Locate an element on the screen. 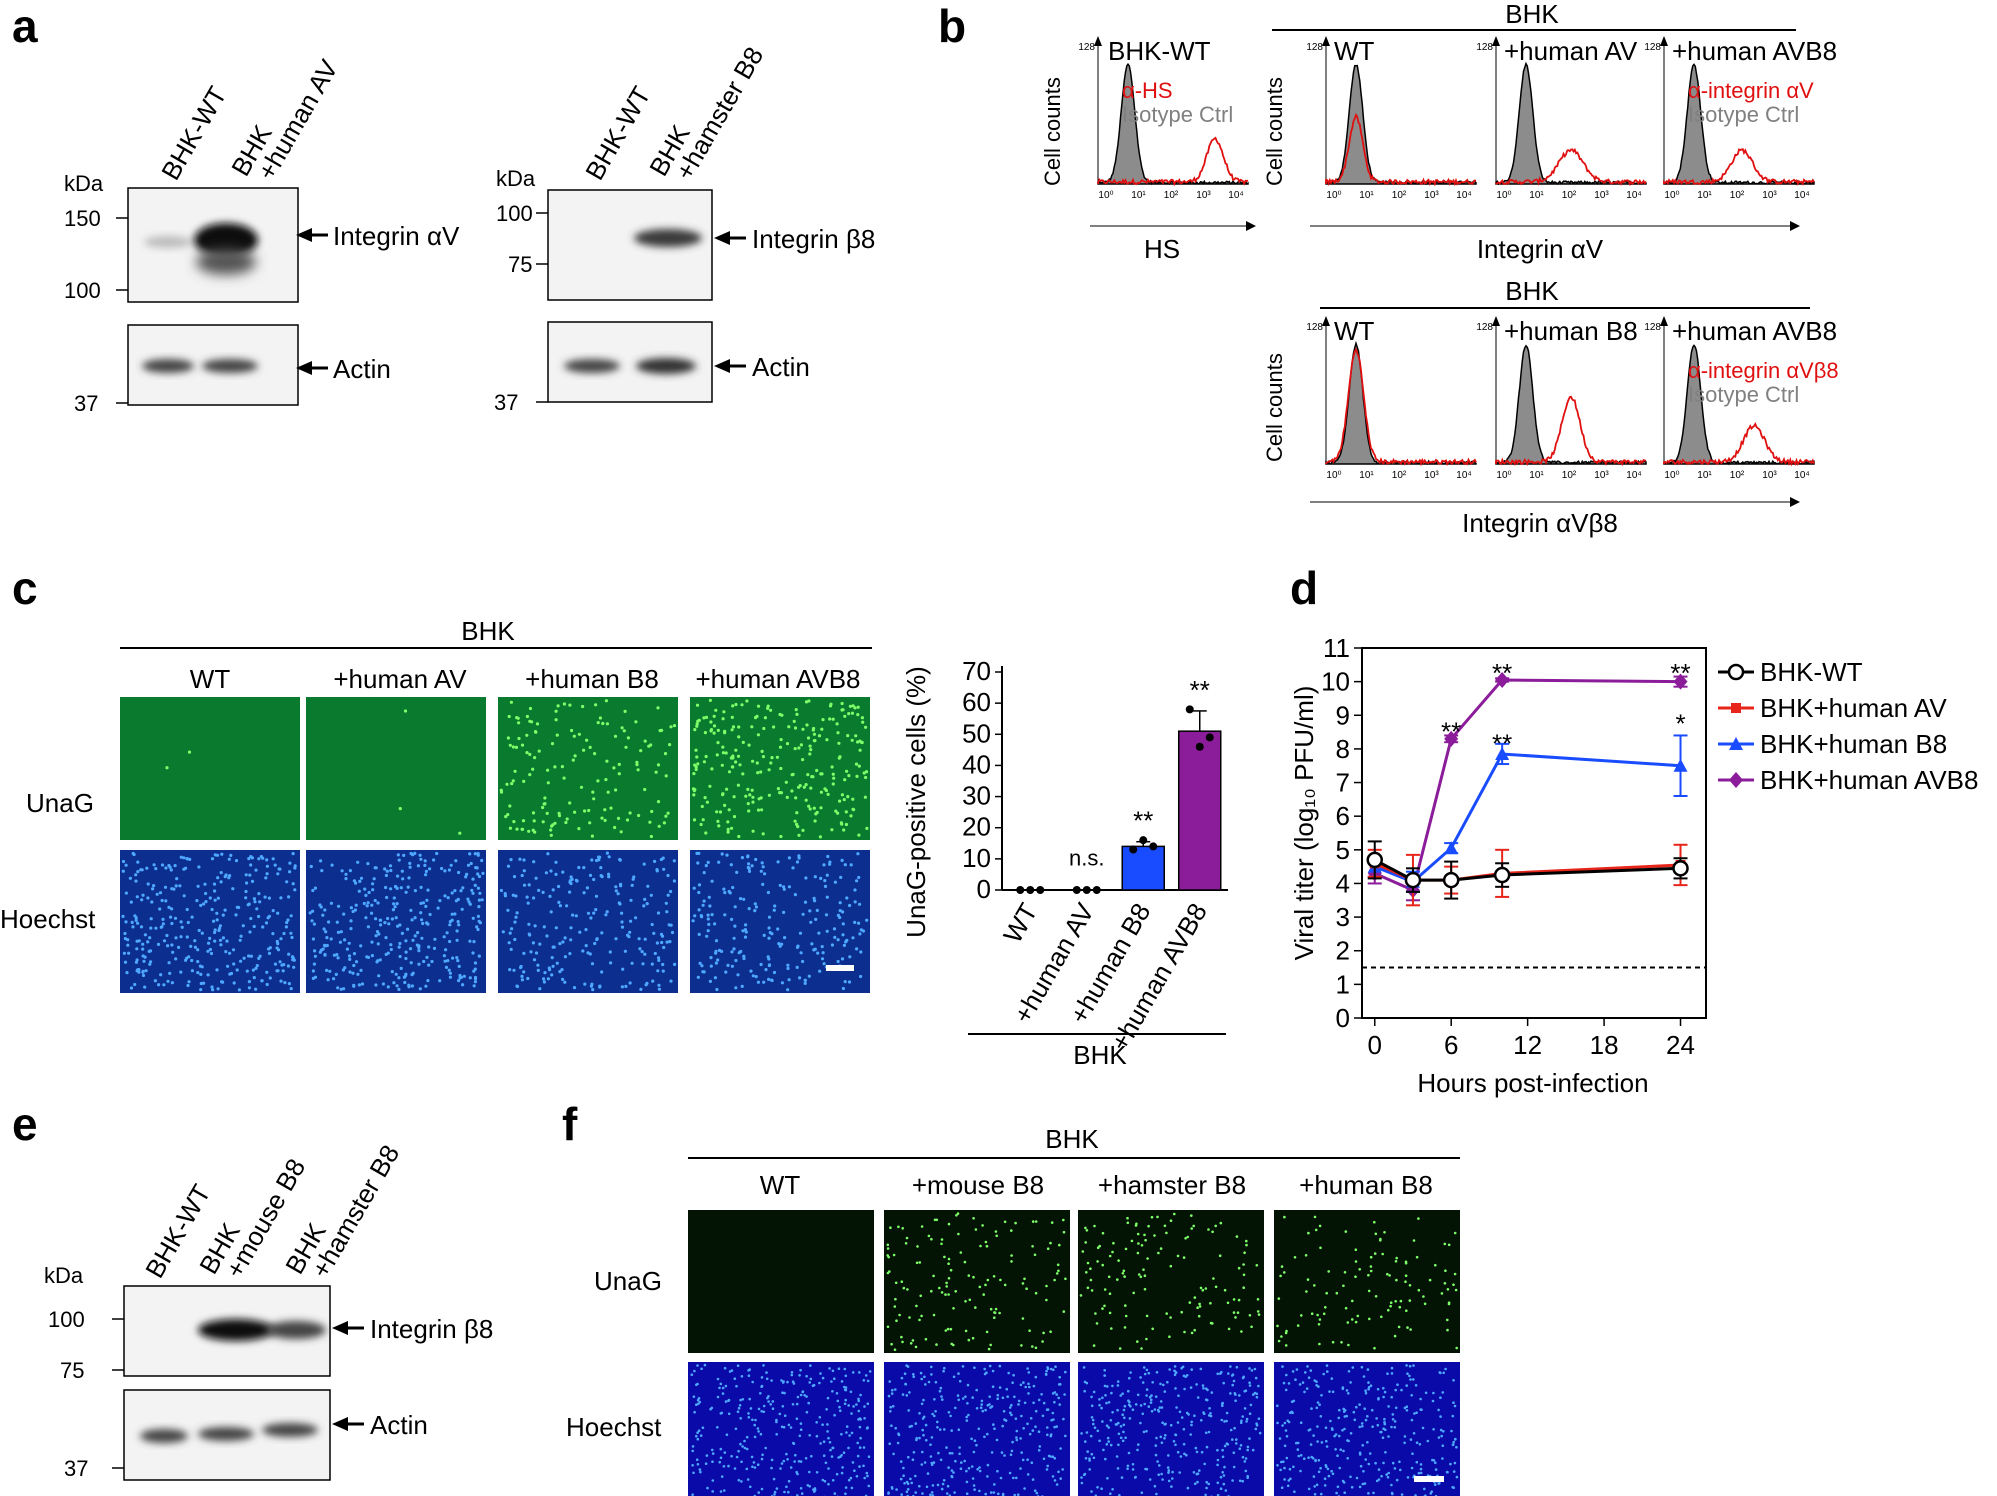 The width and height of the screenshot is (1997, 1496). blot-band is located at coordinates (226, 262).